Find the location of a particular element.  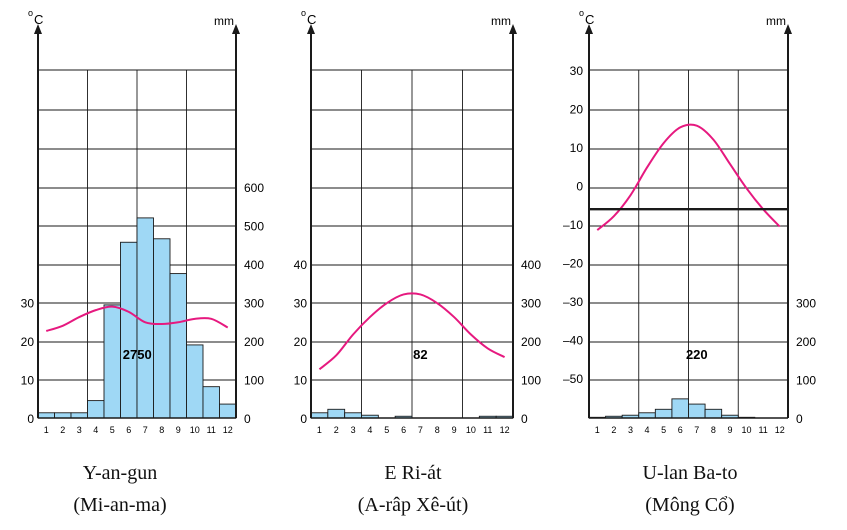

caption-country-0: (Mi-an-ma) is located at coordinates (120, 505).